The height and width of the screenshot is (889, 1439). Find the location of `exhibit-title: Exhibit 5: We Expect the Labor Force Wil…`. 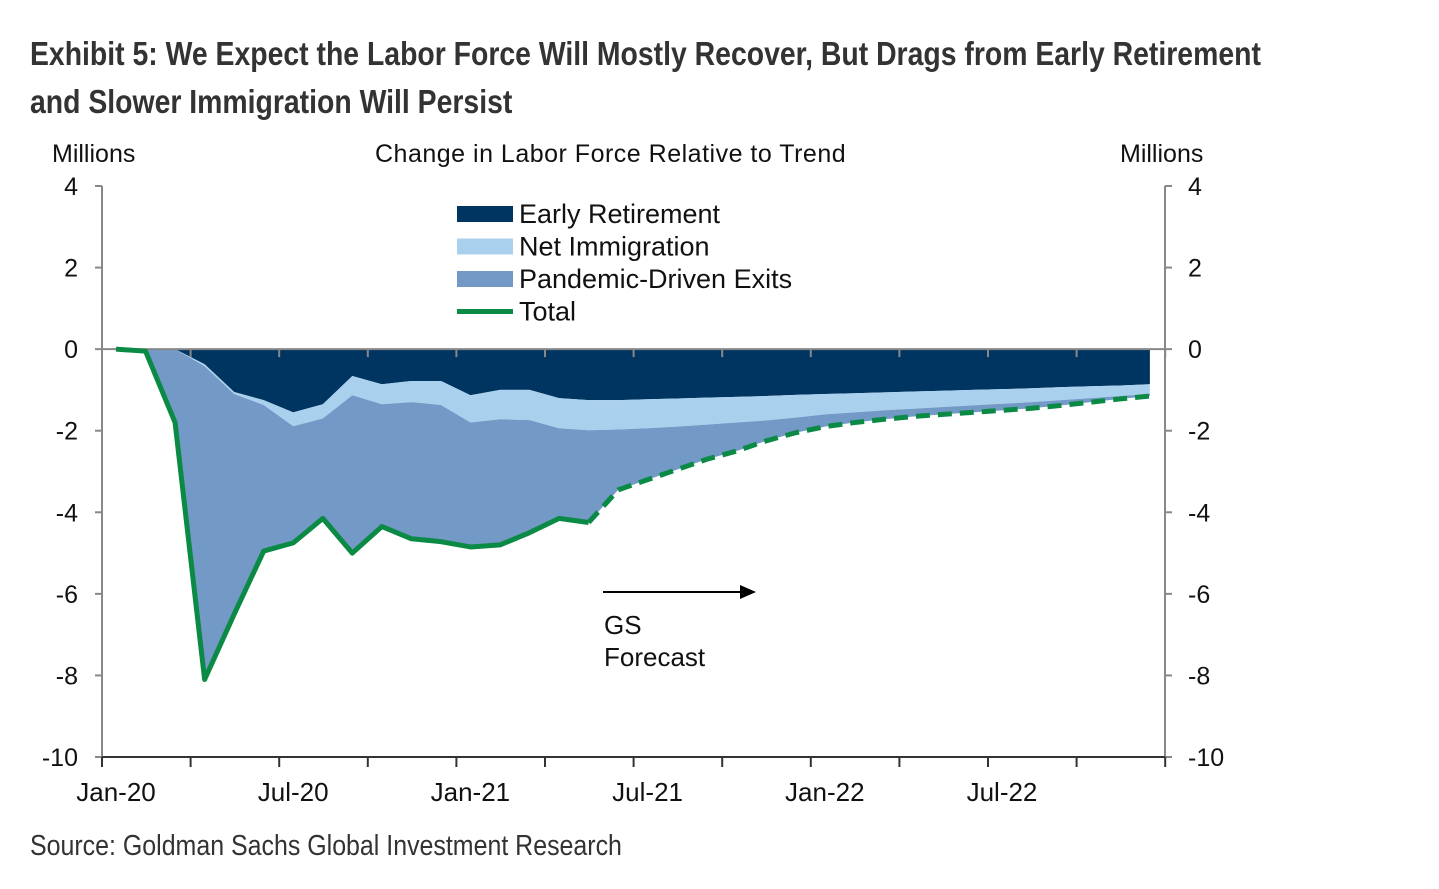

exhibit-title: Exhibit 5: We Expect the Labor Force Wil… is located at coordinates (645, 78).